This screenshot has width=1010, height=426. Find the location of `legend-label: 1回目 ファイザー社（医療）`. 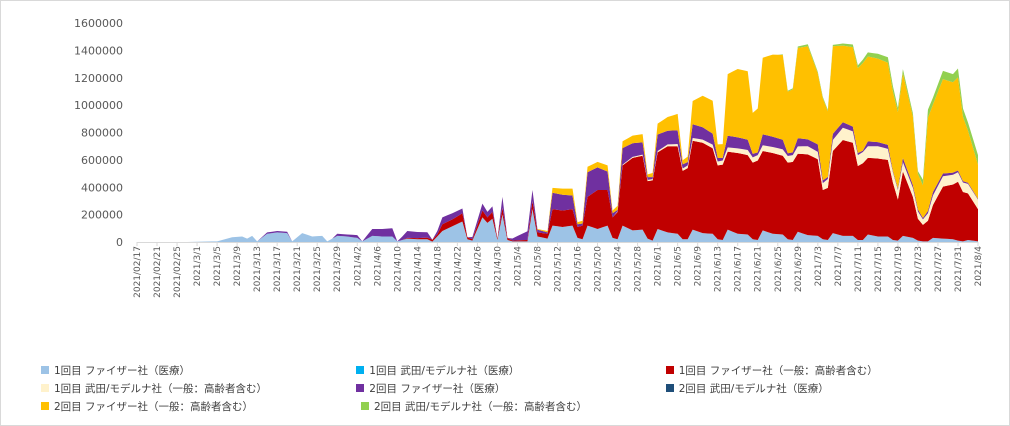

legend-label: 1回目 ファイザー社（医療） is located at coordinates (122, 370).